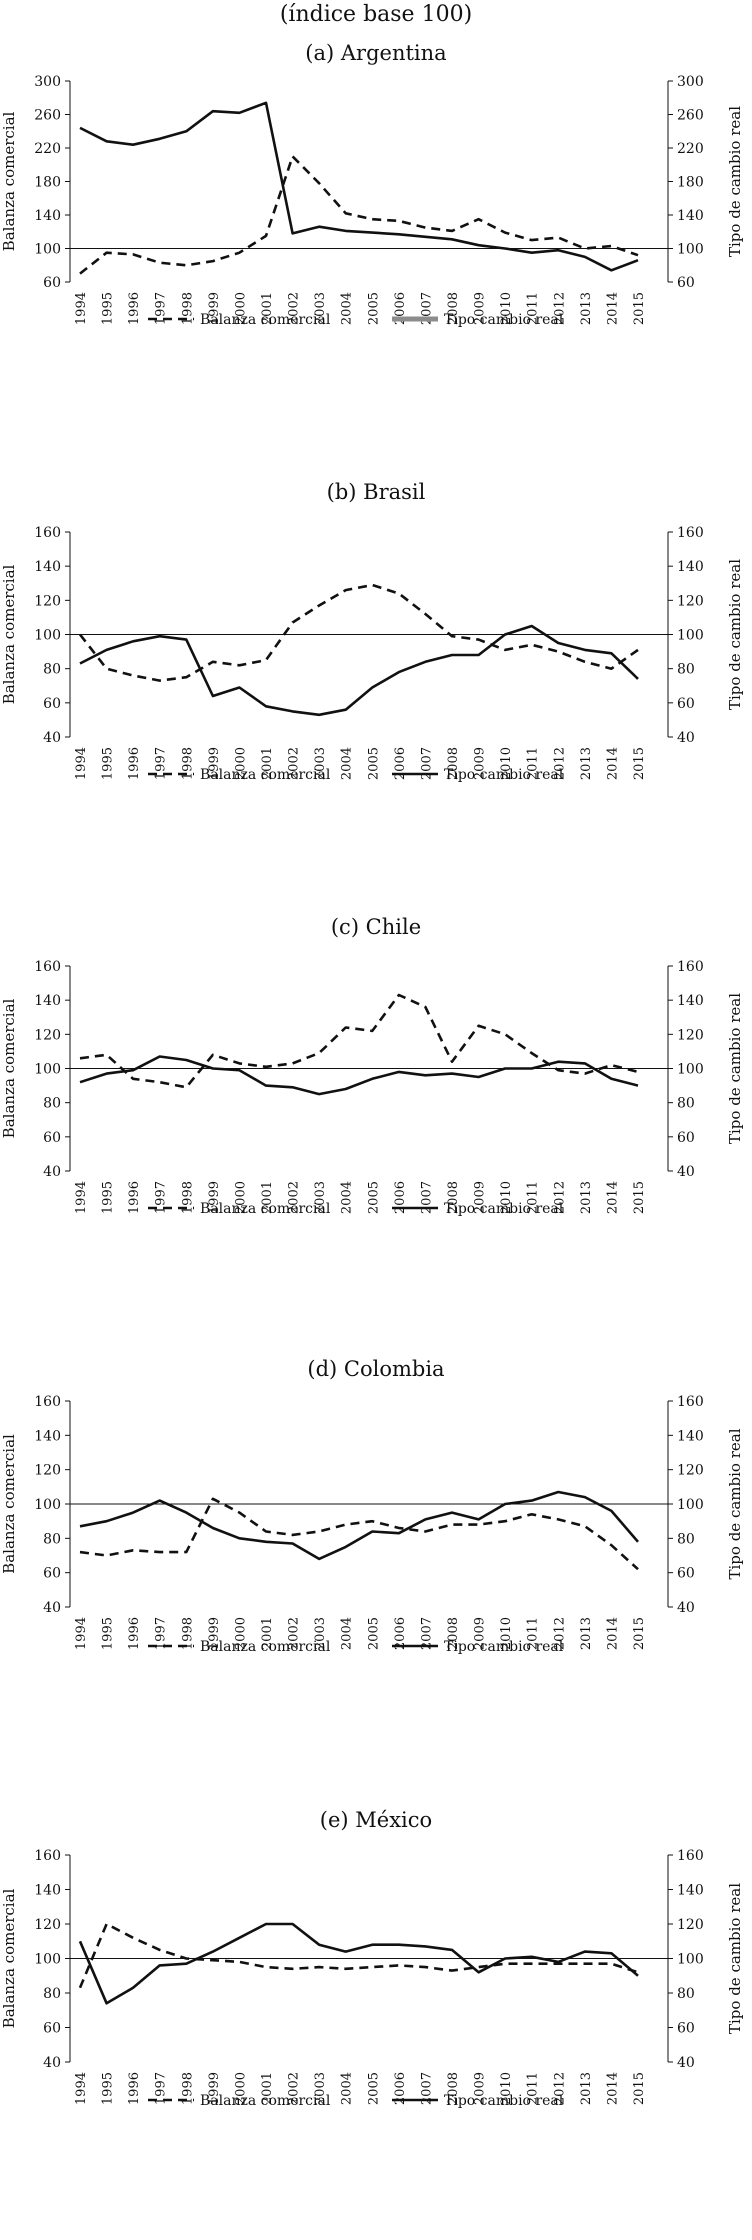 The height and width of the screenshot is (2240, 752). What do you see at coordinates (690, 116) in the screenshot?
I see `y-tick-label-right: 260` at bounding box center [690, 116].